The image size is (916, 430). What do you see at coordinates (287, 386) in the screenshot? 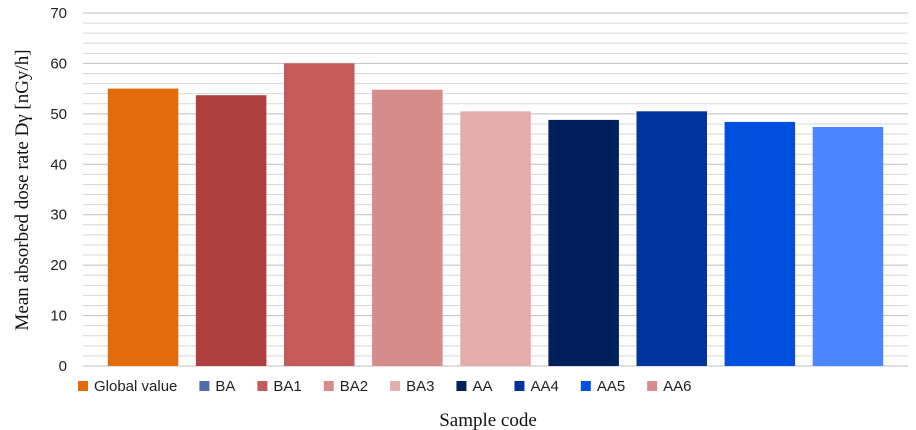
I see `legend-label: BA1` at bounding box center [287, 386].